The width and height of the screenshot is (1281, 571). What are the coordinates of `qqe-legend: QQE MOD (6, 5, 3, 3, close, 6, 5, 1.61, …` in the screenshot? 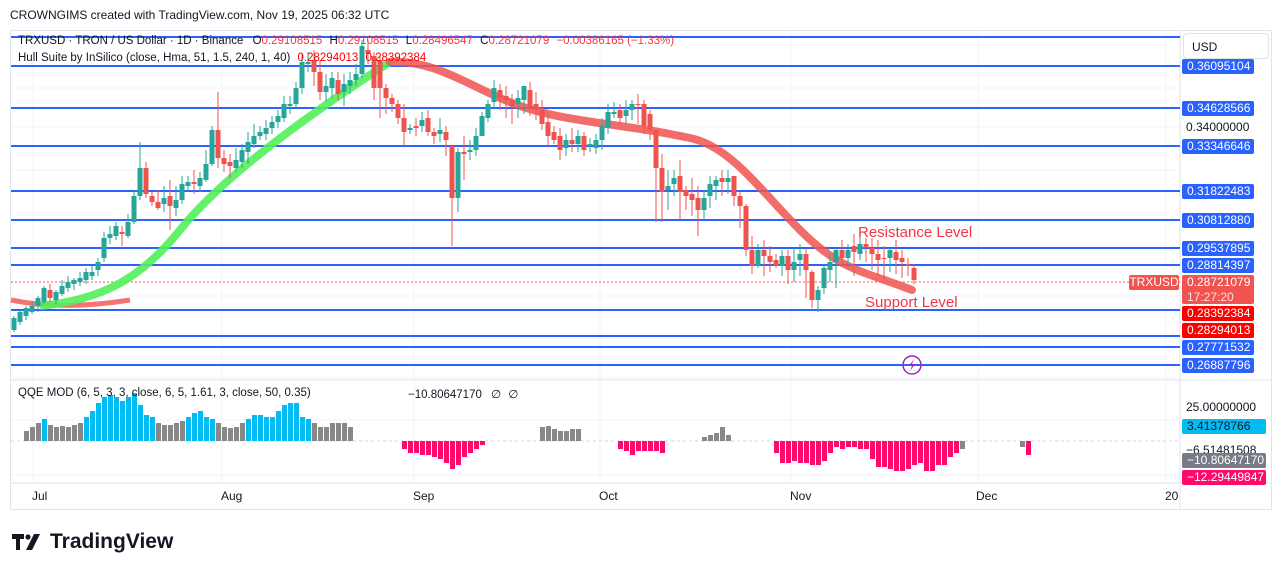 It's located at (164, 393).